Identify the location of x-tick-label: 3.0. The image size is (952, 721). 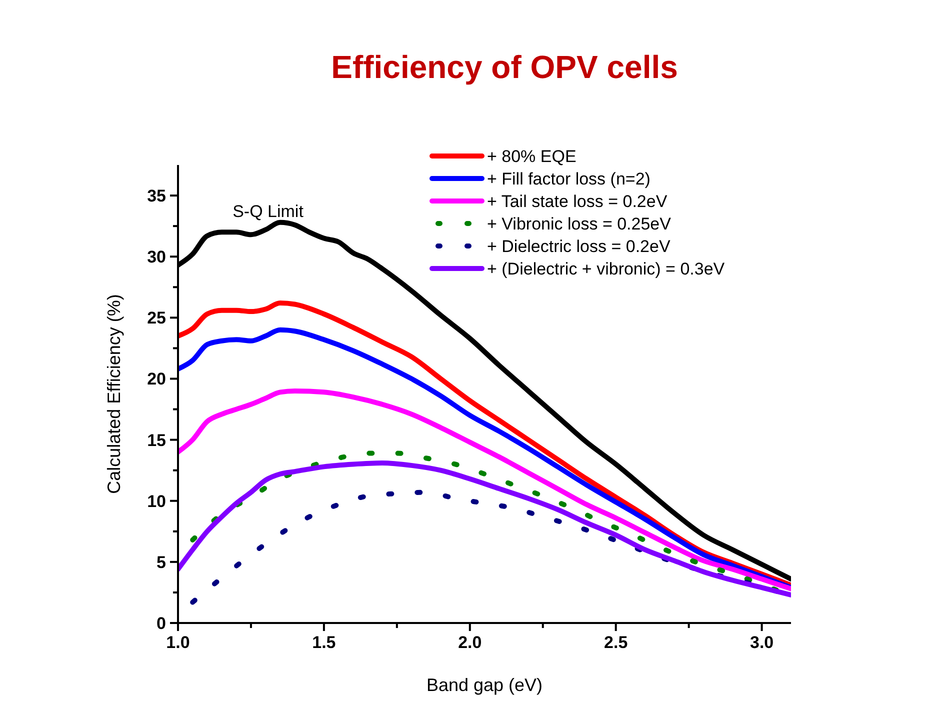
(762, 642).